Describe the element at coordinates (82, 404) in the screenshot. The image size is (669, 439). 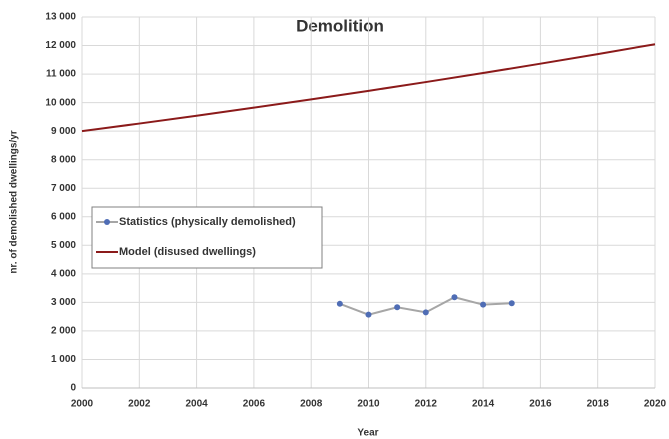
I see `x-tick-label: 2000` at that location.